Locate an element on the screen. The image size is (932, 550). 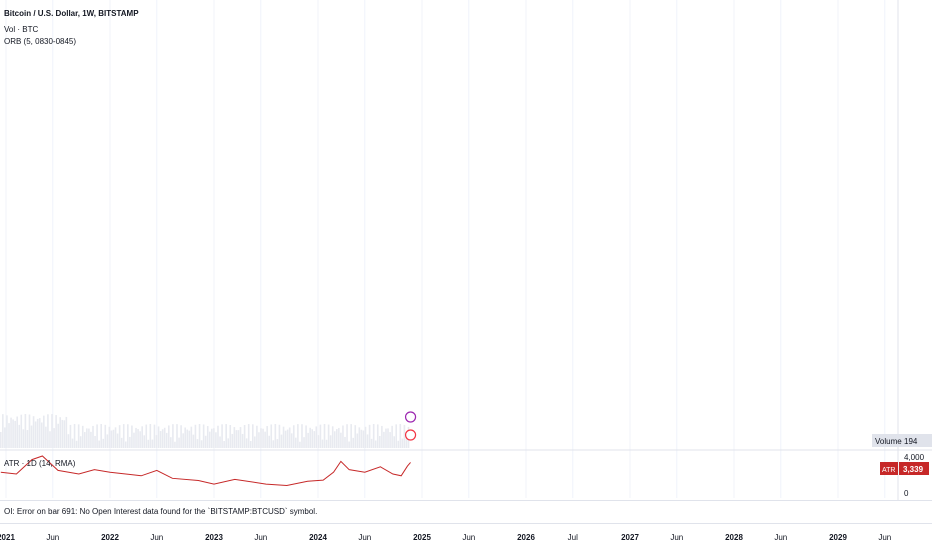
x-tick-label: Jul is located at coordinates (573, 537).